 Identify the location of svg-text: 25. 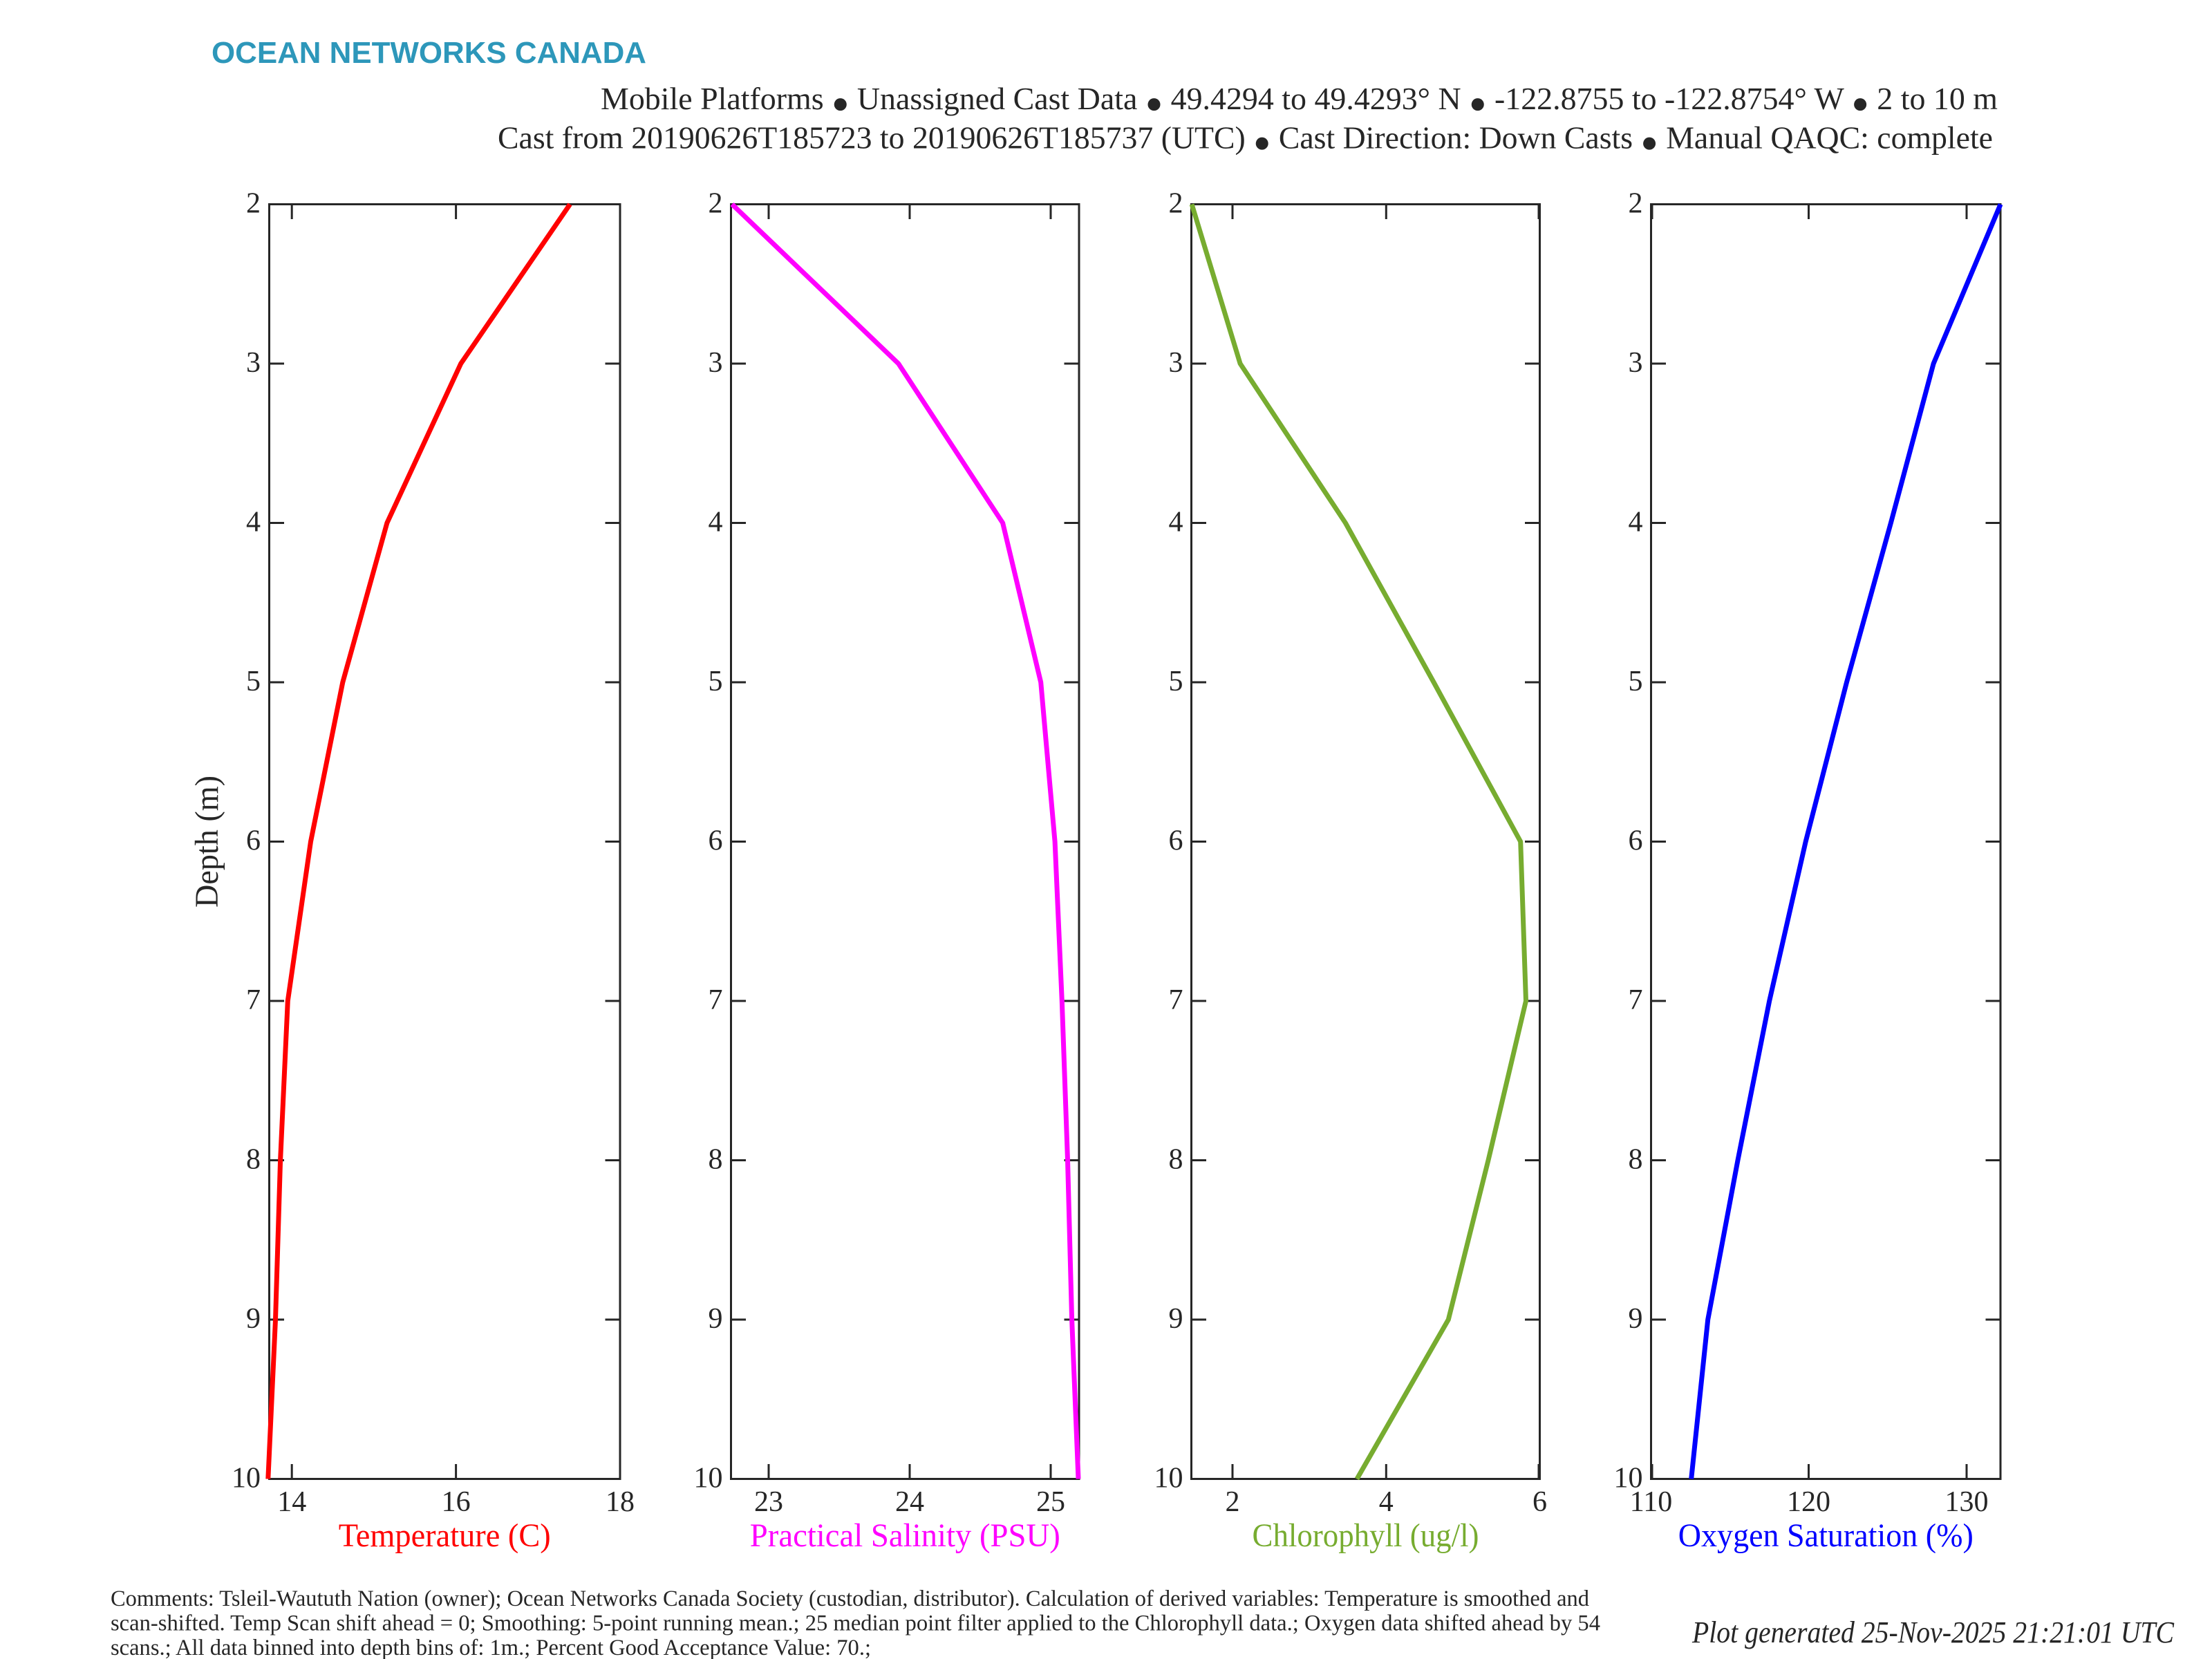
(1050, 1502).